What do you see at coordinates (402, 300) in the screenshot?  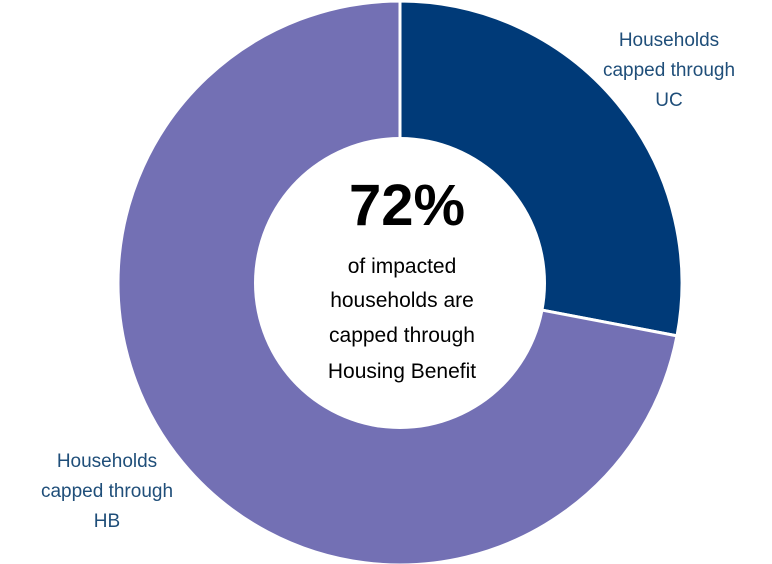 I see `center-line-2: households are` at bounding box center [402, 300].